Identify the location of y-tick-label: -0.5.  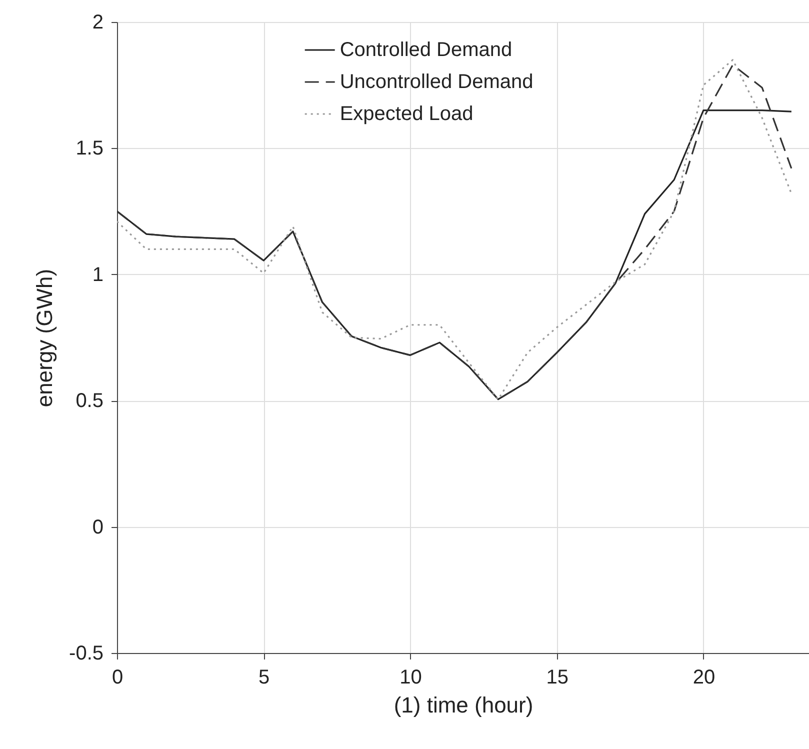
(86, 653).